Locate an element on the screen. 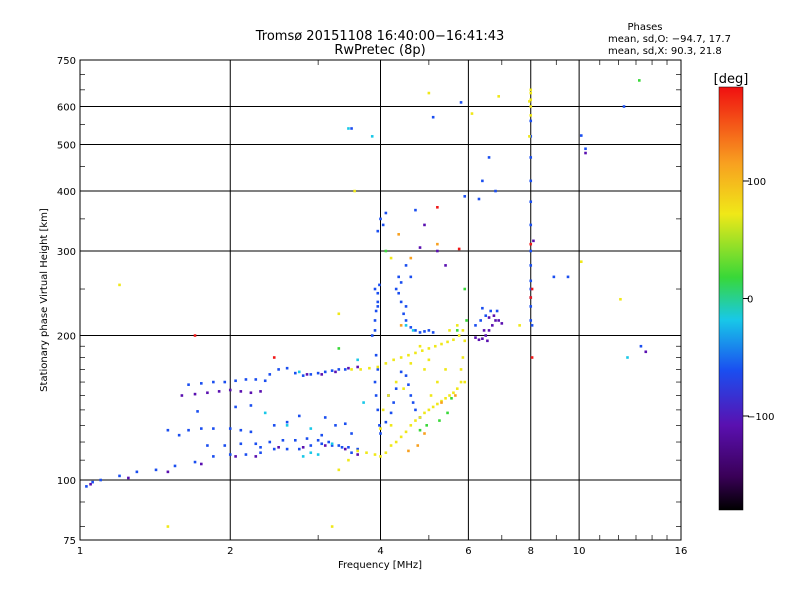 The height and width of the screenshot is (600, 800). phases-heading: Phases is located at coordinates (644, 27).